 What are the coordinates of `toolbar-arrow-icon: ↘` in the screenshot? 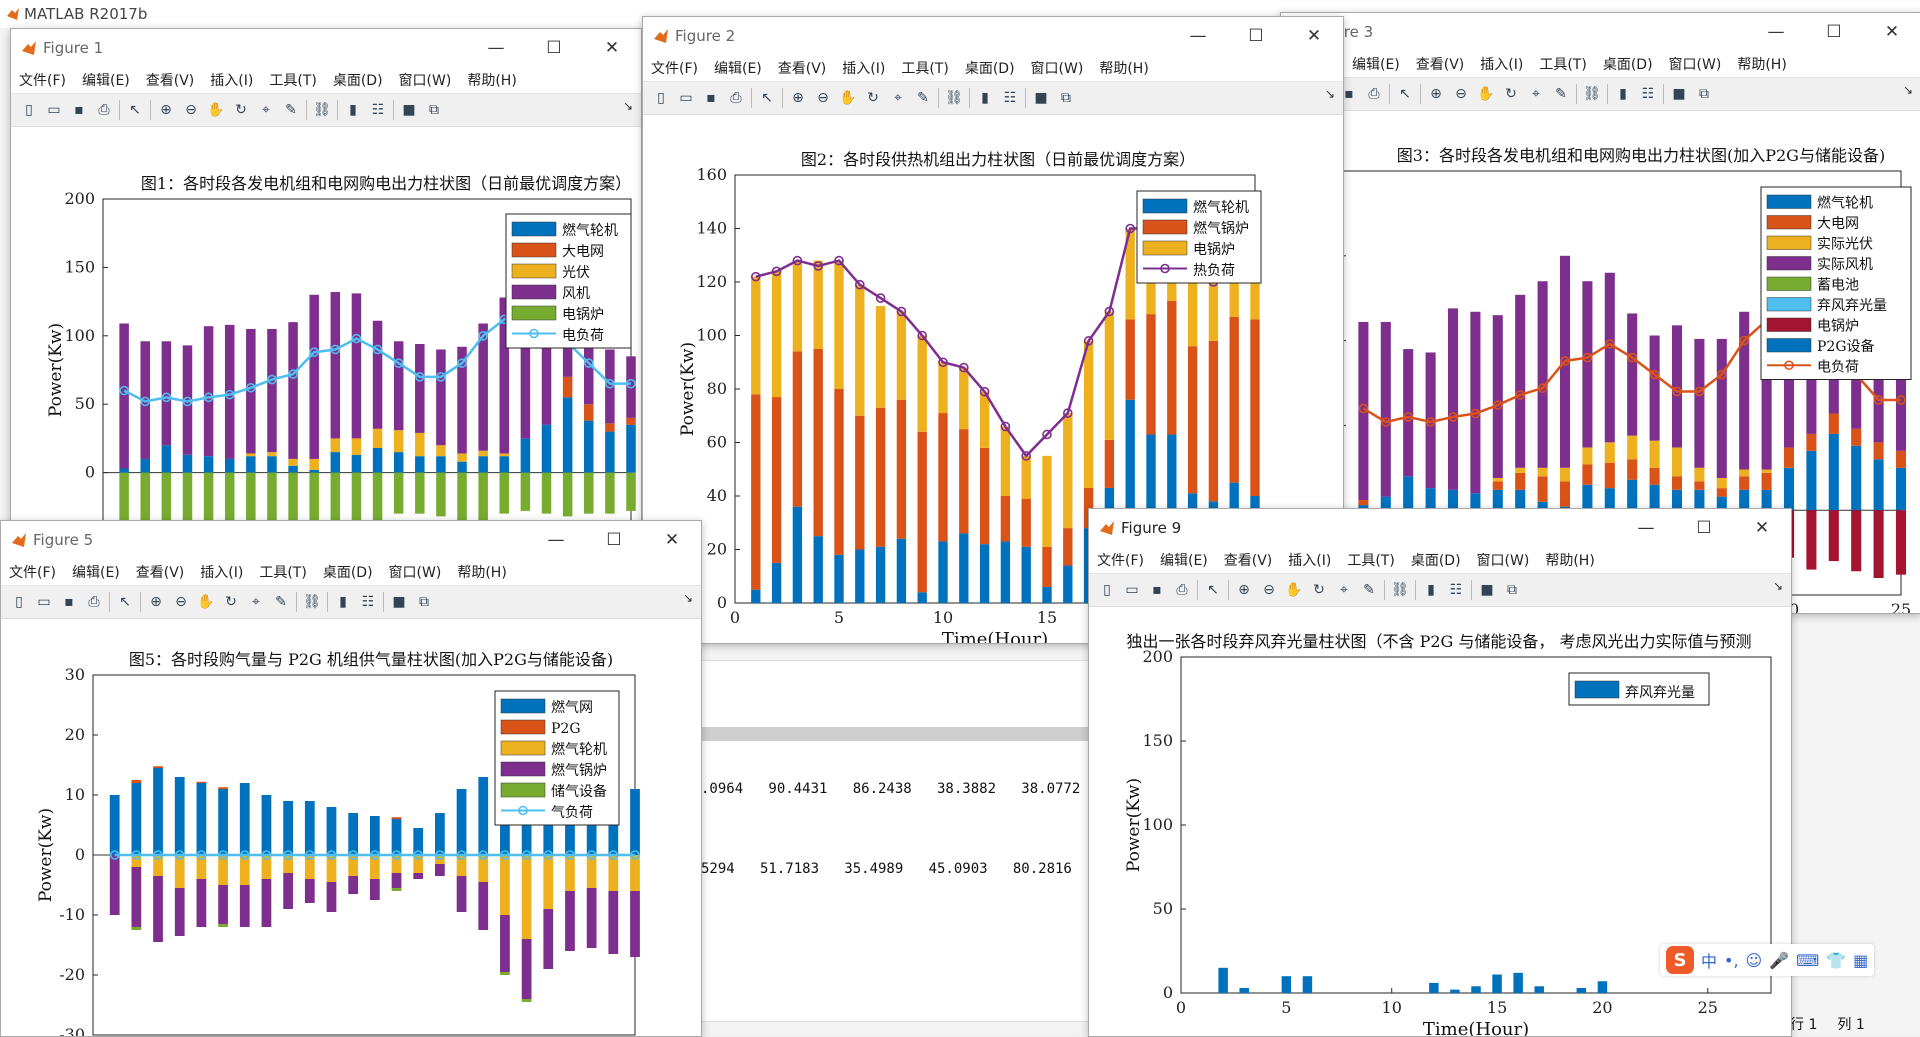 It's located at (687, 598).